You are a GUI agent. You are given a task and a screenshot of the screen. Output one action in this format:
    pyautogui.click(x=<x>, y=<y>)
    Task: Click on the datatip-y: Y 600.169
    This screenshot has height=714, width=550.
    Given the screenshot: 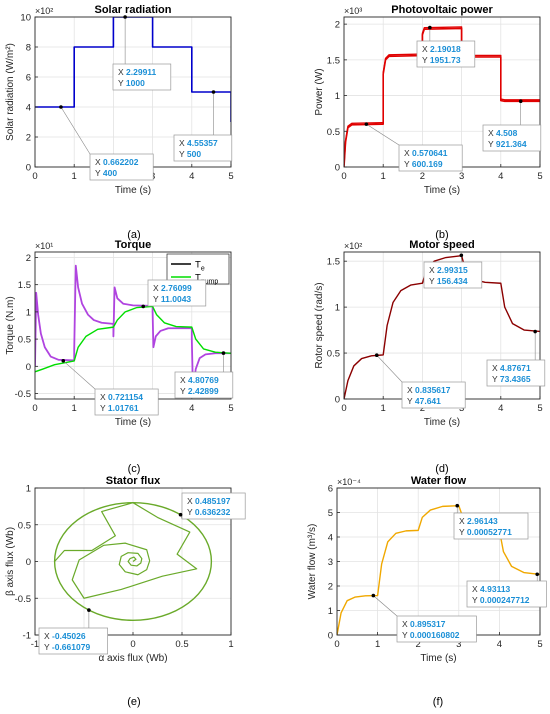 What is the action you would take?
    pyautogui.click(x=423, y=164)
    